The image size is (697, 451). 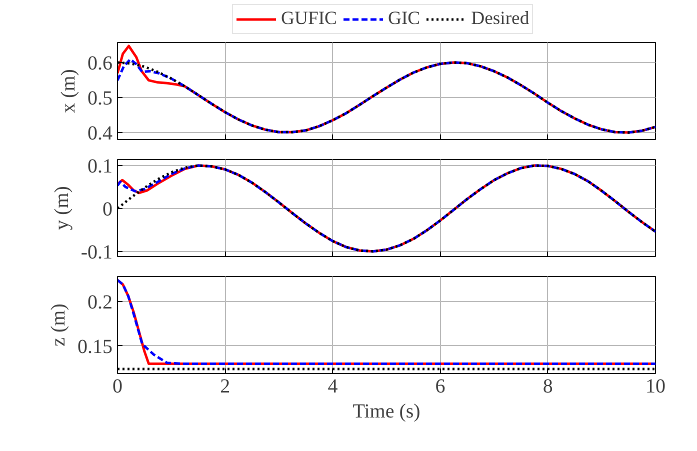 I want to click on y-axis-title: x (m), so click(x=69, y=91).